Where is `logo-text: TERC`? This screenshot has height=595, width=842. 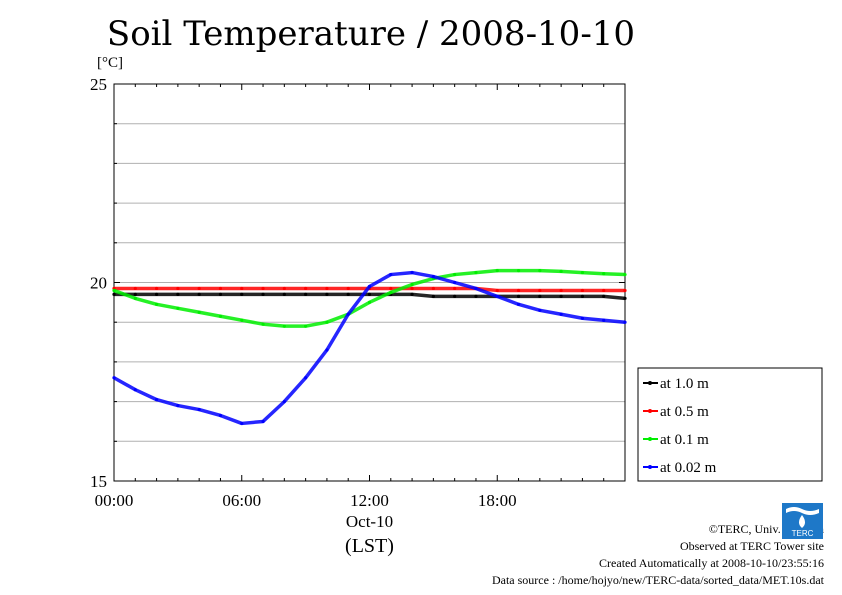 logo-text: TERC is located at coordinates (803, 533).